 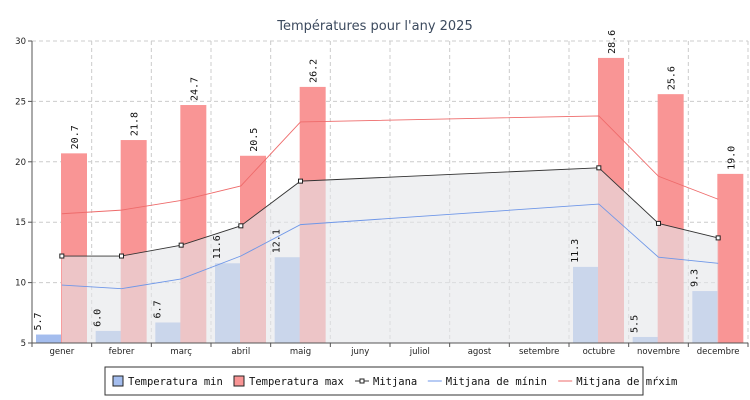 What do you see at coordinates (626, 382) in the screenshot?
I see `legend-label: Mitjana de mŕxim` at bounding box center [626, 382].